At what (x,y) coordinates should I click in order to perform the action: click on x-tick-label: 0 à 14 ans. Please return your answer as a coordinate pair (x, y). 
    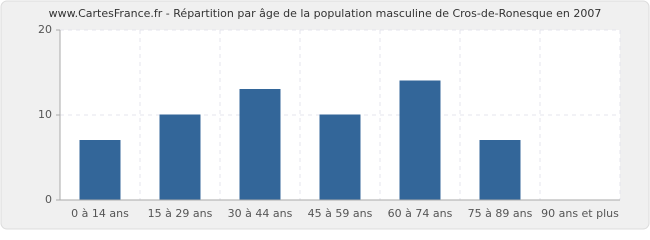
    Looking at the image, I should click on (100, 213).